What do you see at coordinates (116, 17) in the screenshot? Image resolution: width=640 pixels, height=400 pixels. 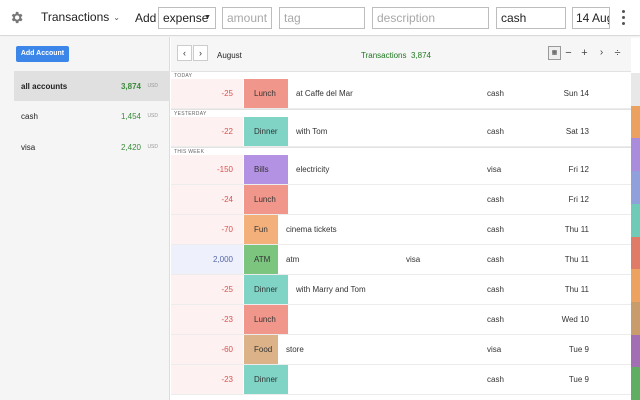 I see `chevron-down-icon: ⌄` at bounding box center [116, 17].